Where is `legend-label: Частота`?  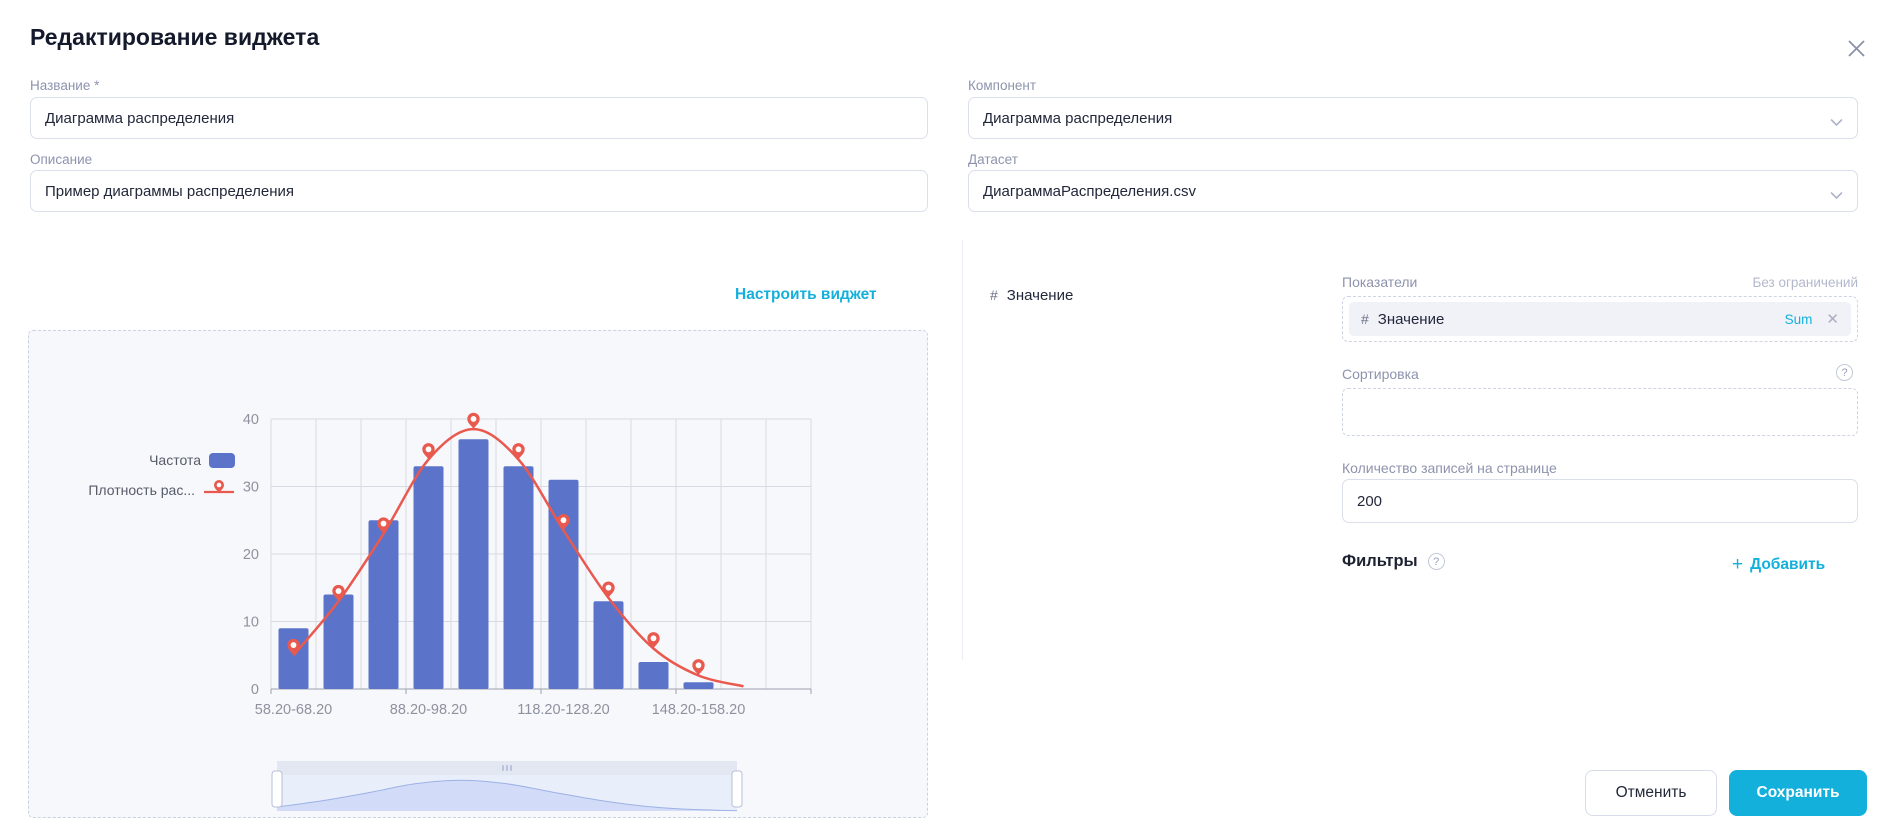
legend-label: Частота is located at coordinates (175, 460).